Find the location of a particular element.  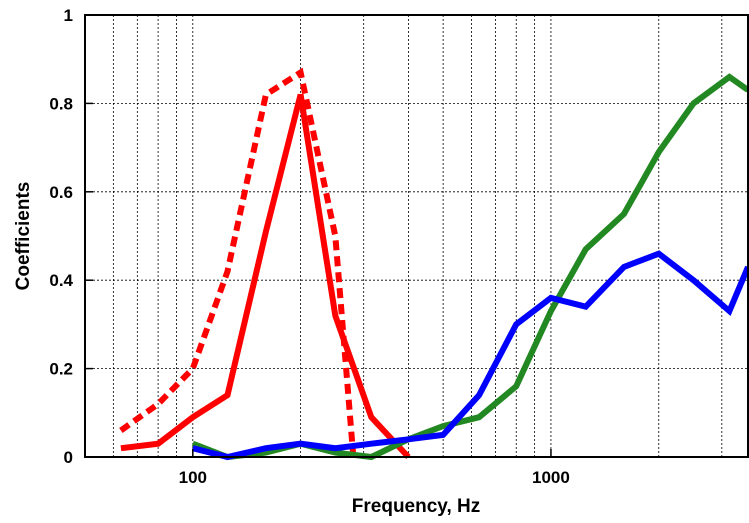

y-tick-label: 1 is located at coordinates (68, 15).